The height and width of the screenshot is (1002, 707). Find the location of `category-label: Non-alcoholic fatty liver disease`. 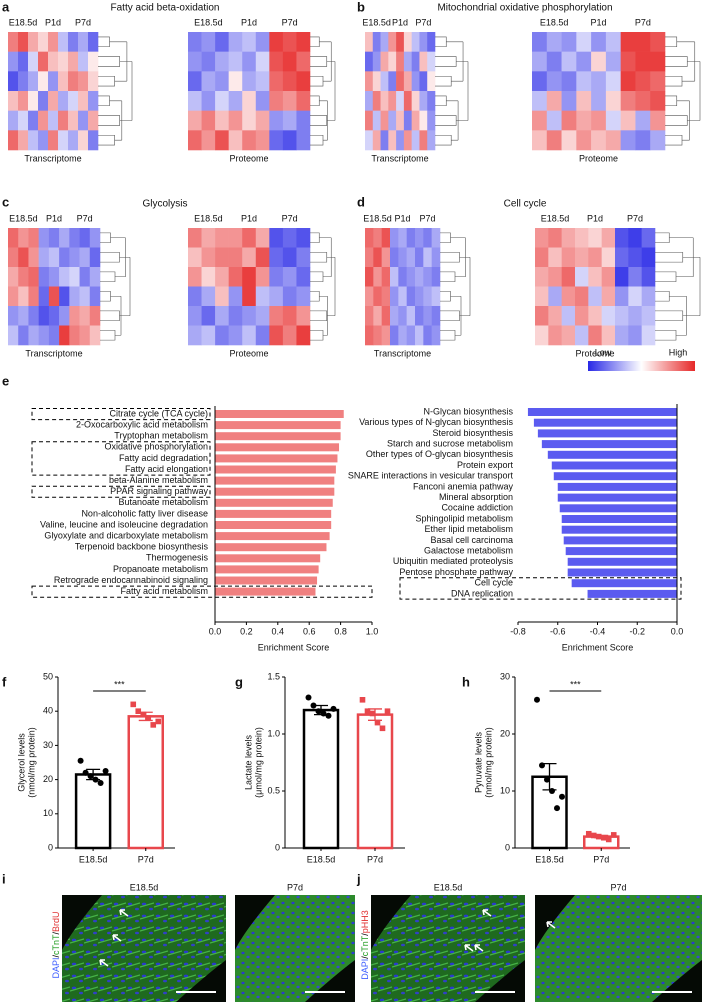

category-label: Non-alcoholic fatty liver disease is located at coordinates (144, 513).